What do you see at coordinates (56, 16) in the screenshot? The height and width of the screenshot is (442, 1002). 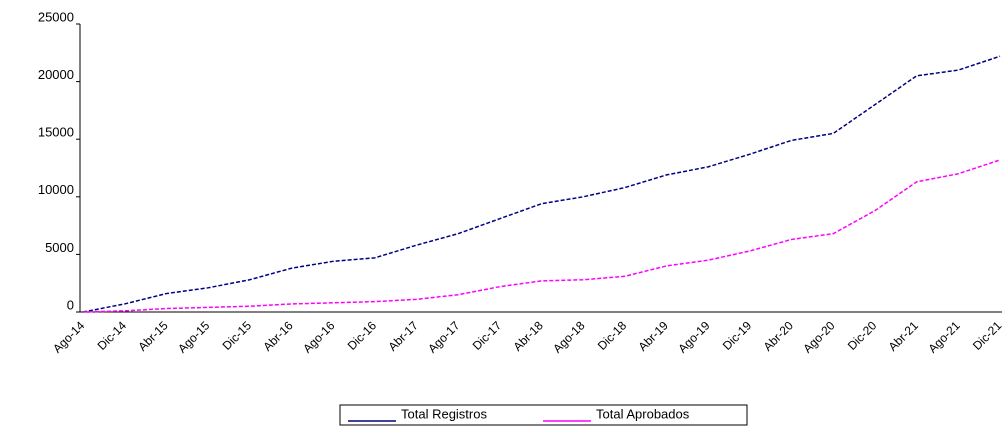 I see `y-tick-label: 25000` at bounding box center [56, 16].